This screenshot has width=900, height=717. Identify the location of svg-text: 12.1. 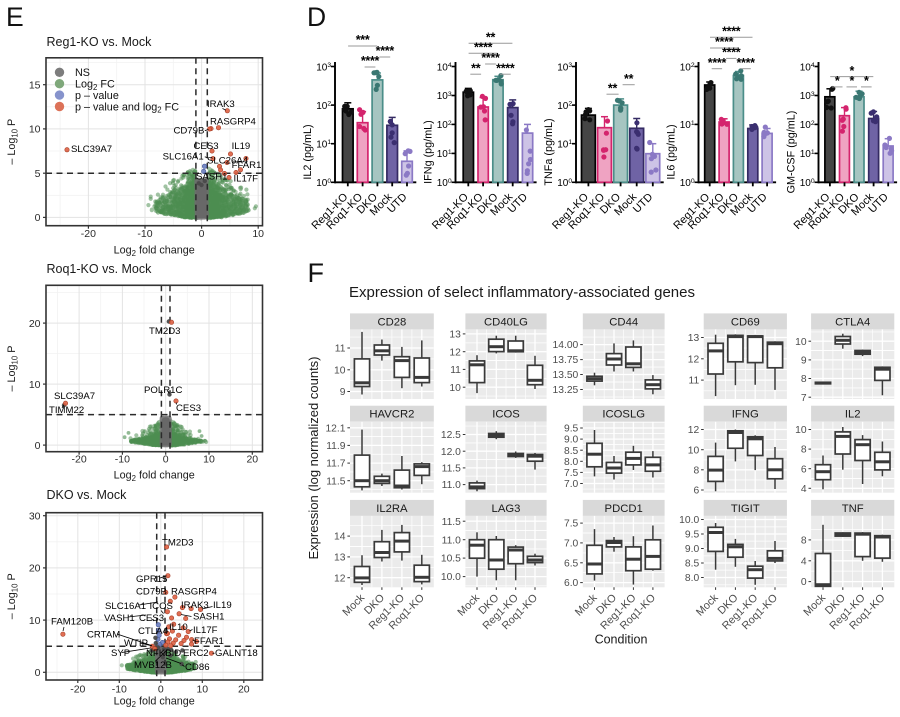
(335, 428).